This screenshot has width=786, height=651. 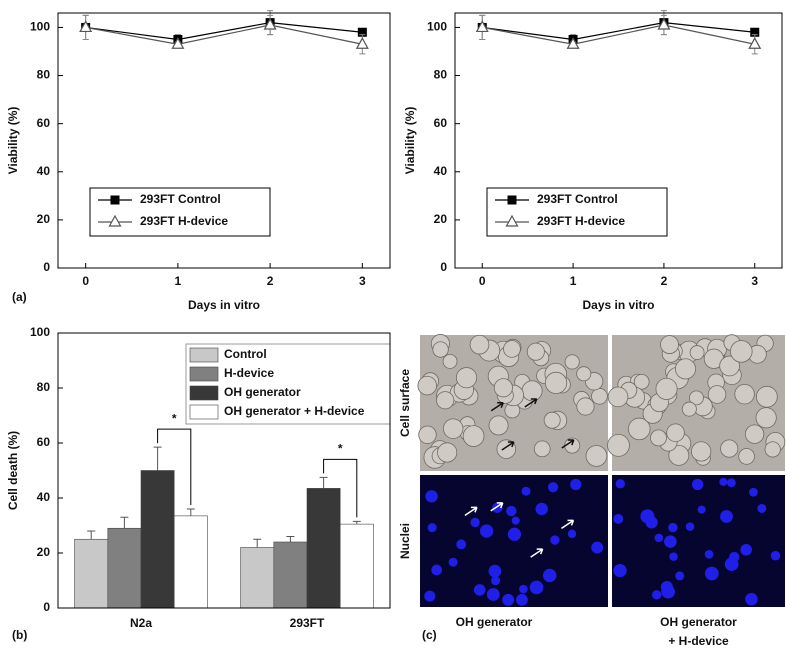 What do you see at coordinates (494, 622) in the screenshot?
I see `column-label: OH generator` at bounding box center [494, 622].